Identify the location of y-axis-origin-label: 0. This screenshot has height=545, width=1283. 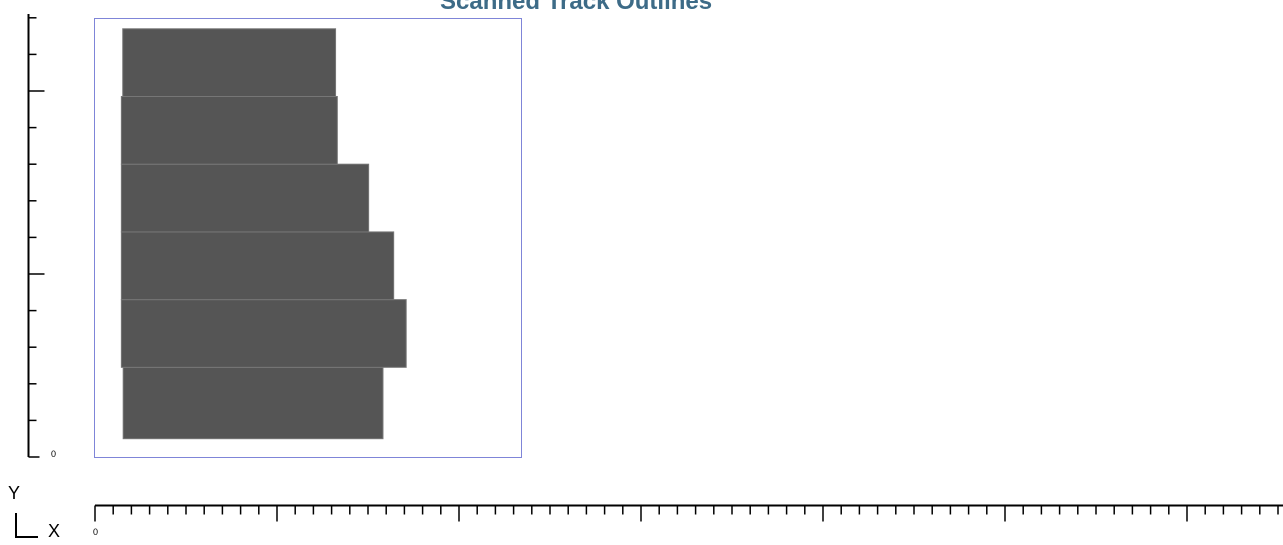
(54, 454).